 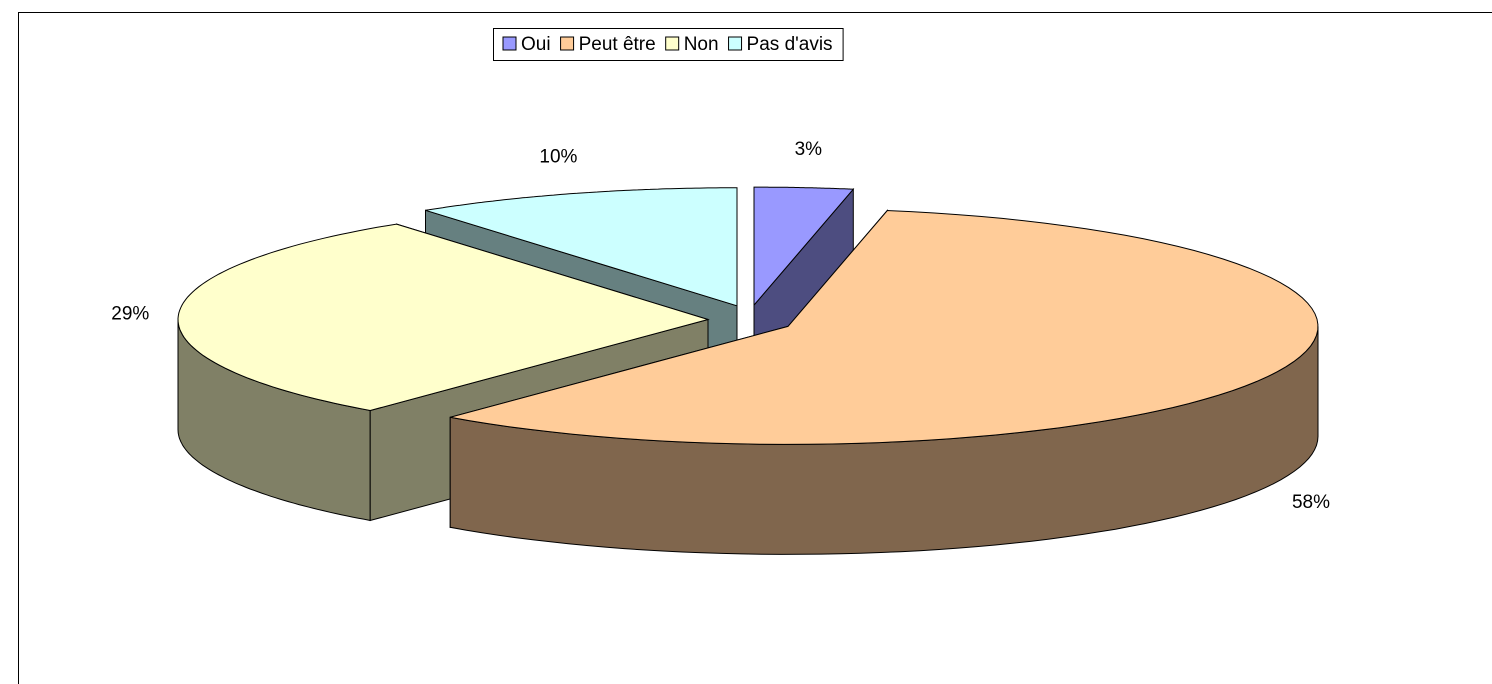 I want to click on legend-label: Peut être, so click(x=617, y=44).